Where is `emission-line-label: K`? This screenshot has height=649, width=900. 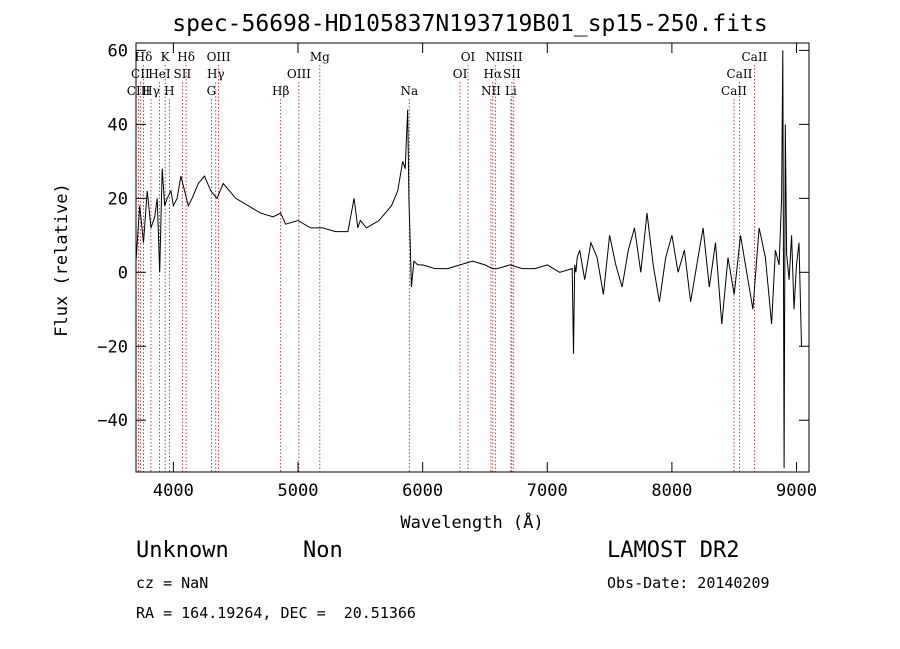 emission-line-label: K is located at coordinates (166, 57).